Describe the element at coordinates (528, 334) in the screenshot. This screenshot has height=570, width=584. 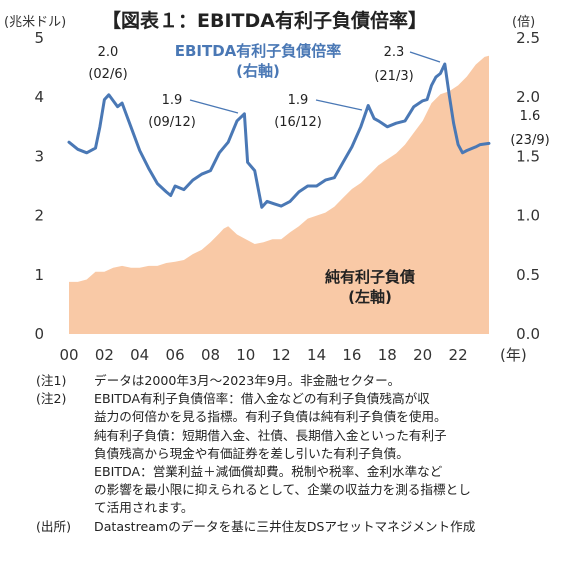
I see `right-y-tick-label: 0.0` at that location.